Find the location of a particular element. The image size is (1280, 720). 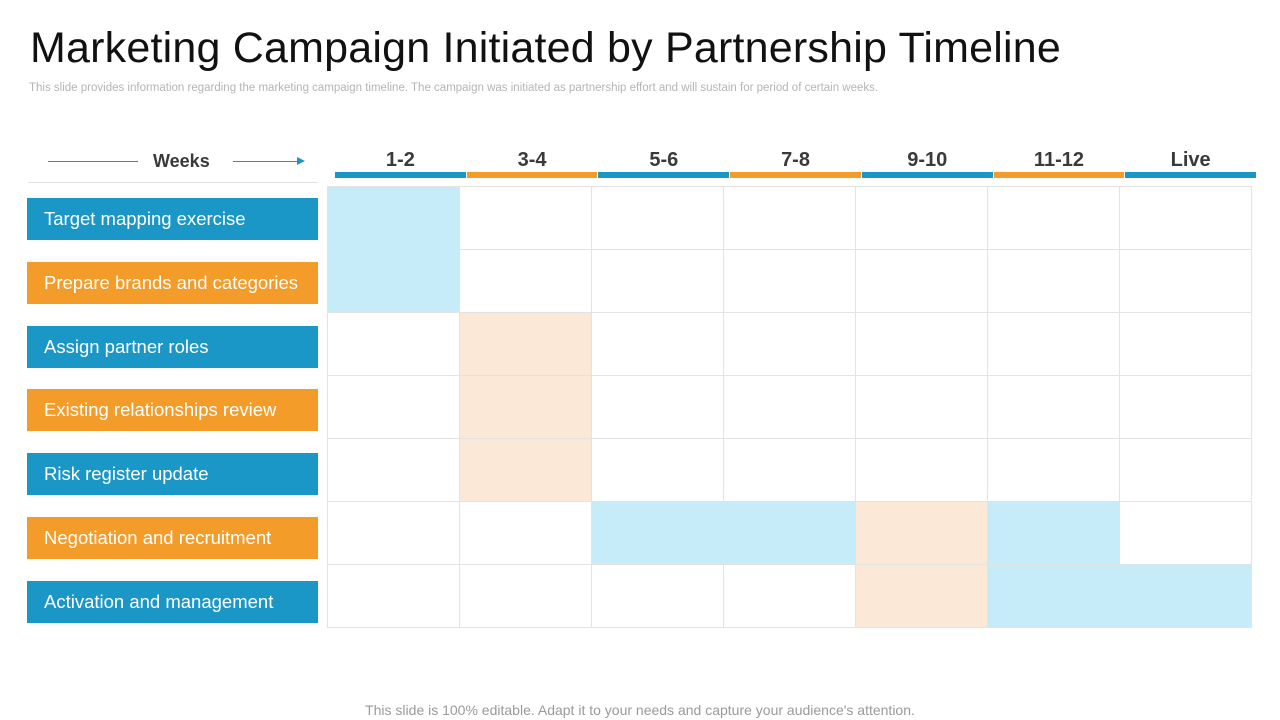

column-header-label: Live is located at coordinates (1190, 160).